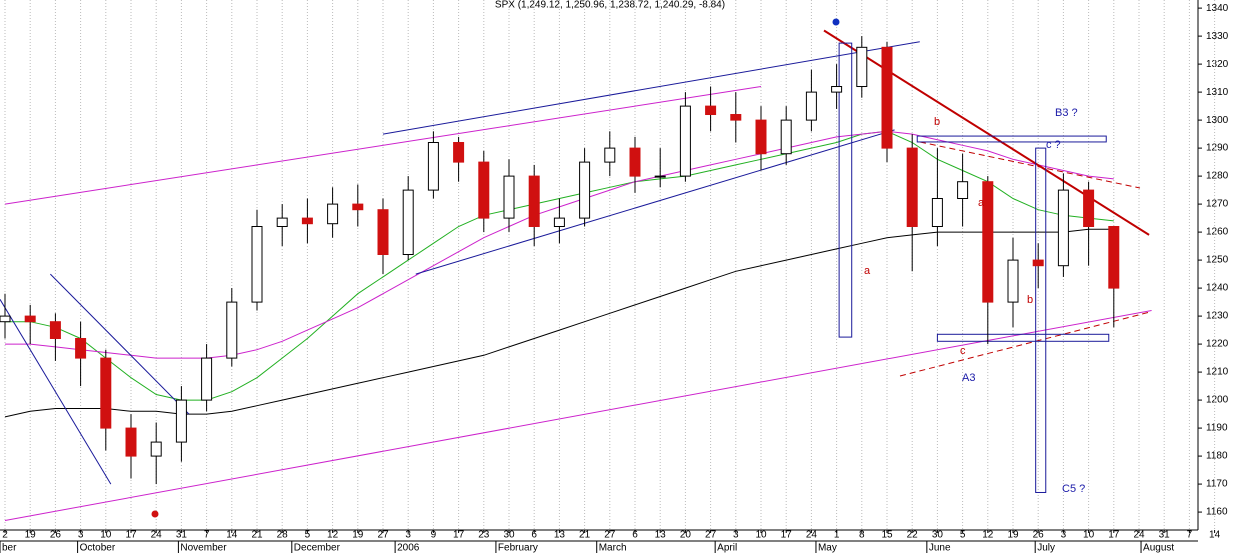  What do you see at coordinates (1066, 113) in the screenshot?
I see `annotation: B3 ?` at bounding box center [1066, 113].